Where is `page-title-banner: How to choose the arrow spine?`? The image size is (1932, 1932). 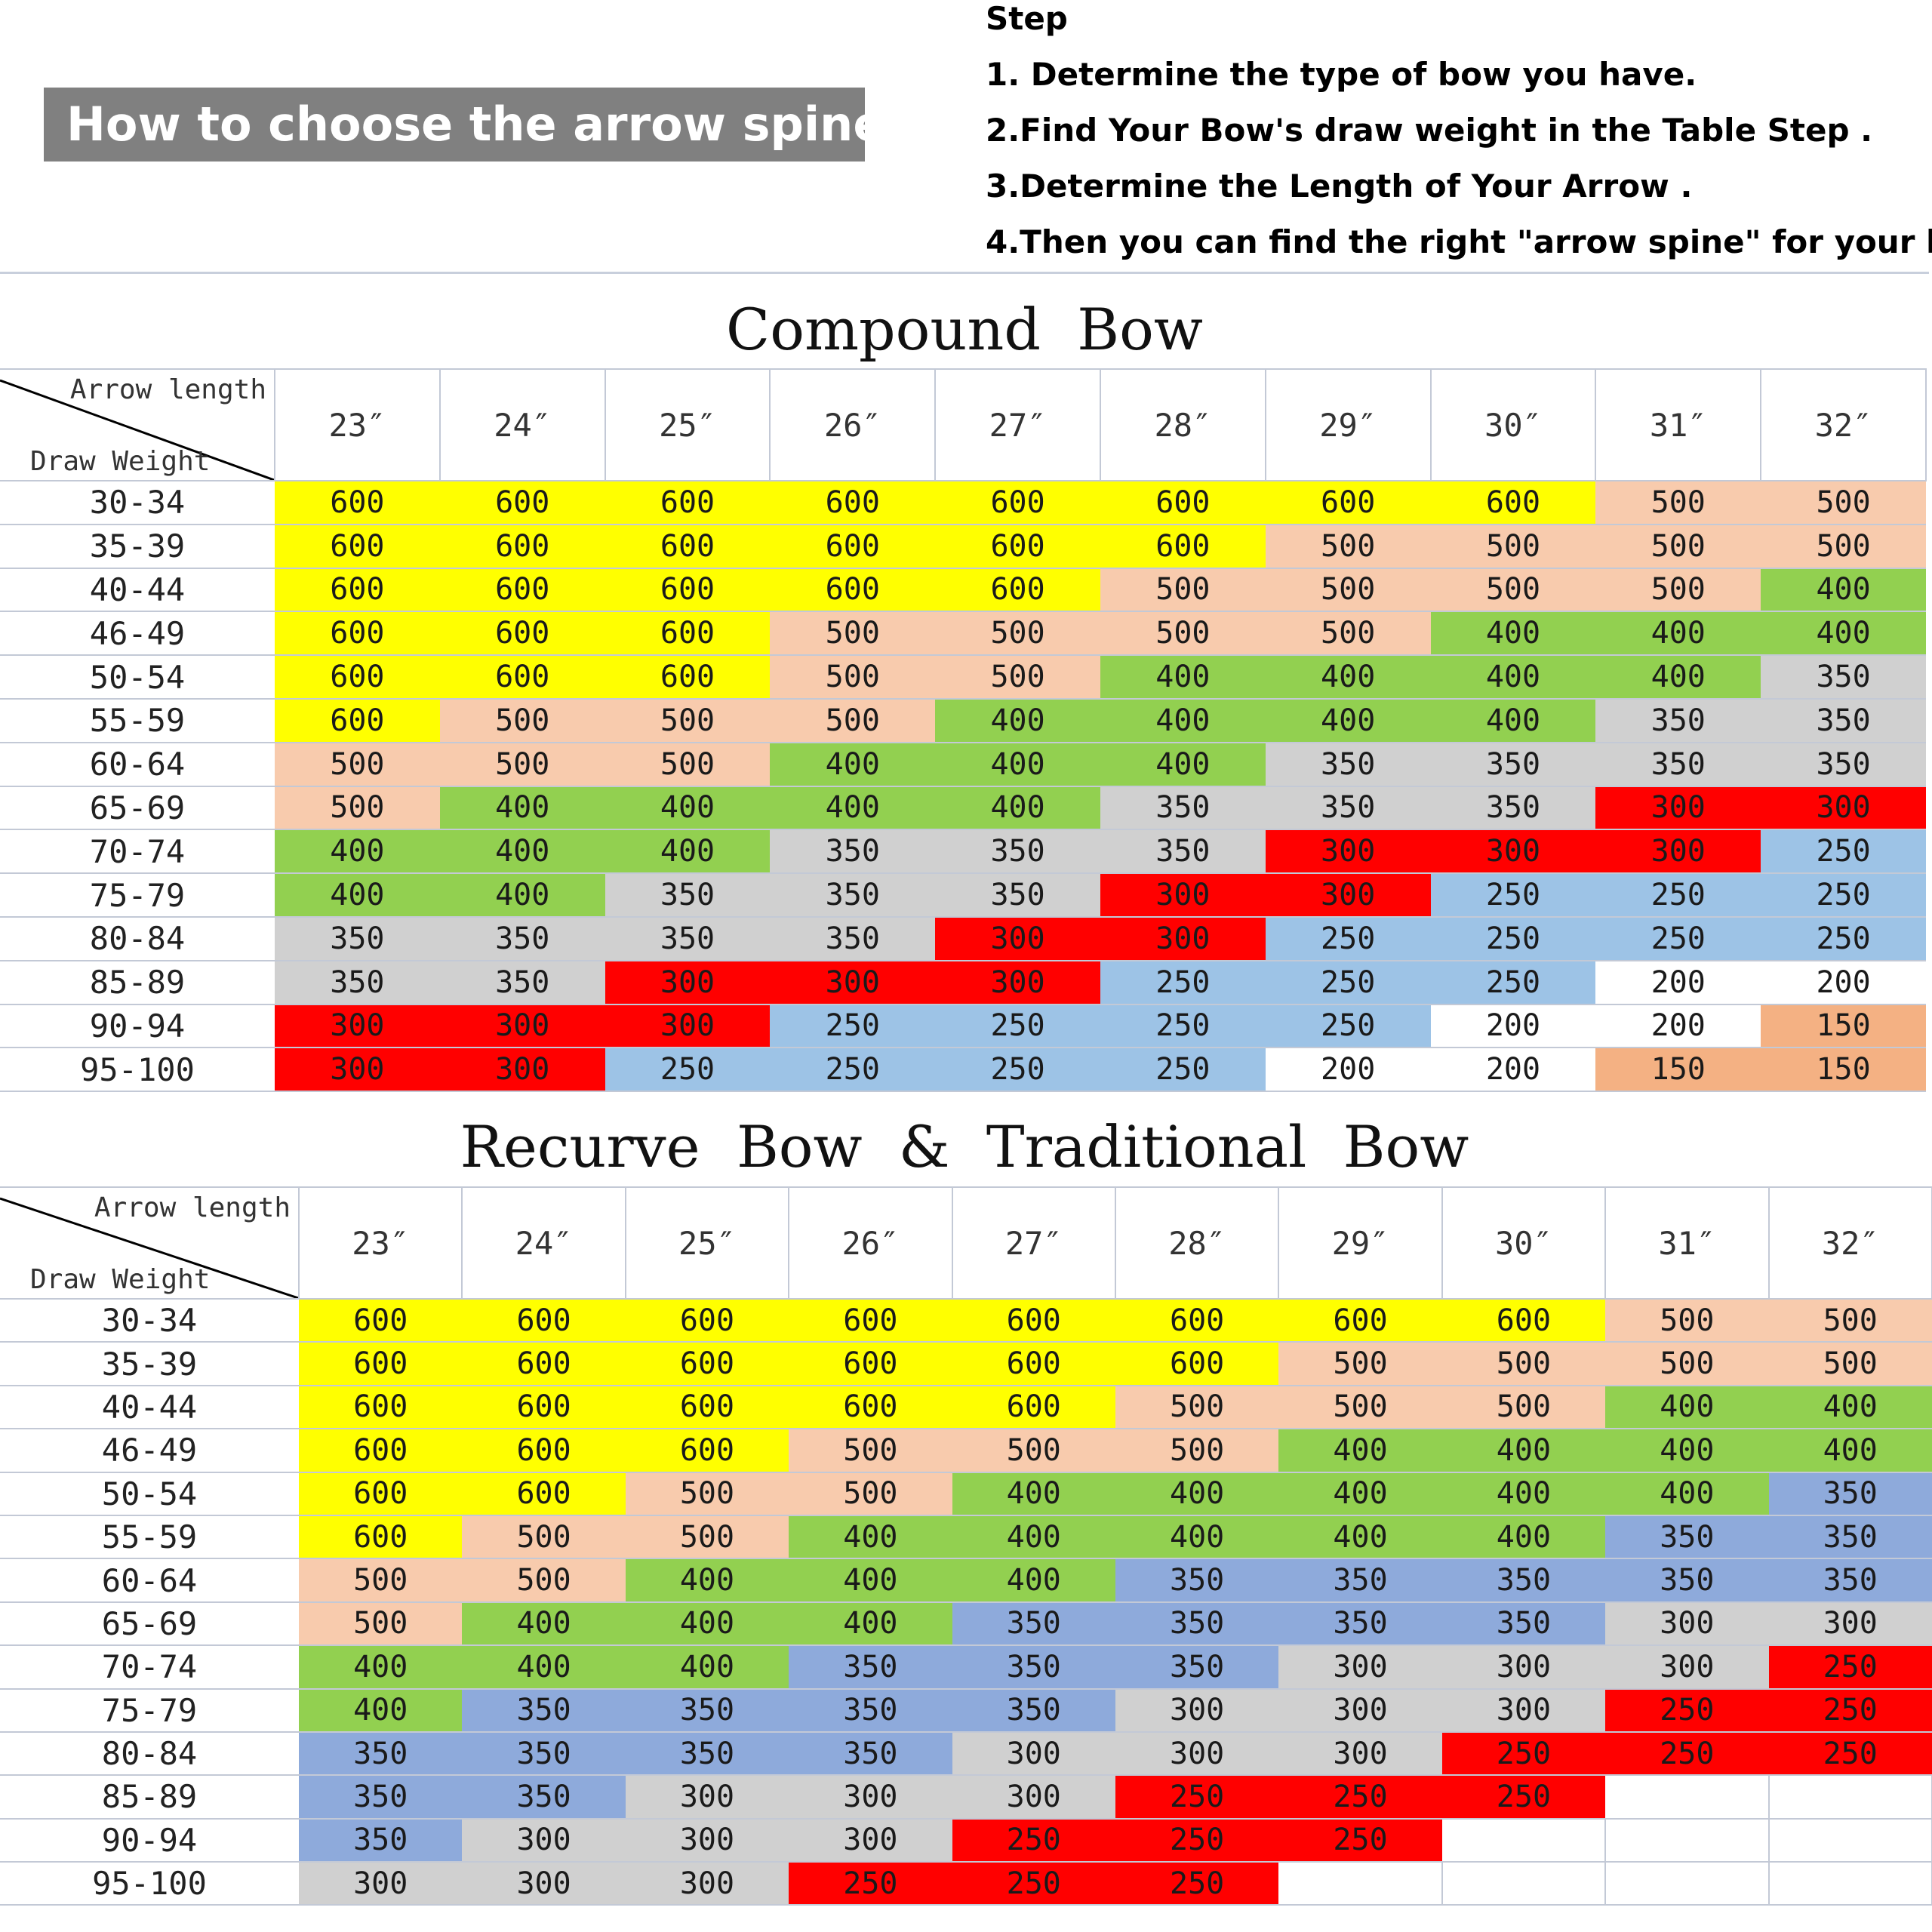
page-title-banner: How to choose the arrow spine? is located at coordinates (478, 125).